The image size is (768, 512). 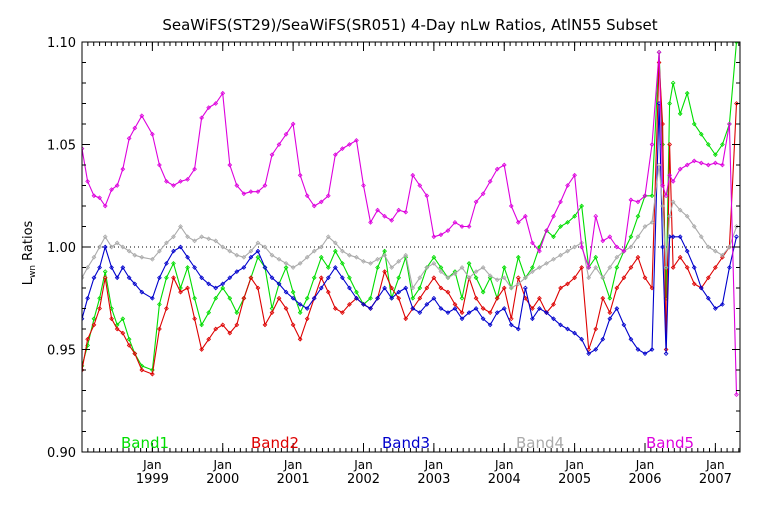 What do you see at coordinates (61, 43) in the screenshot?
I see `y-tick-label: 1.10` at bounding box center [61, 43].